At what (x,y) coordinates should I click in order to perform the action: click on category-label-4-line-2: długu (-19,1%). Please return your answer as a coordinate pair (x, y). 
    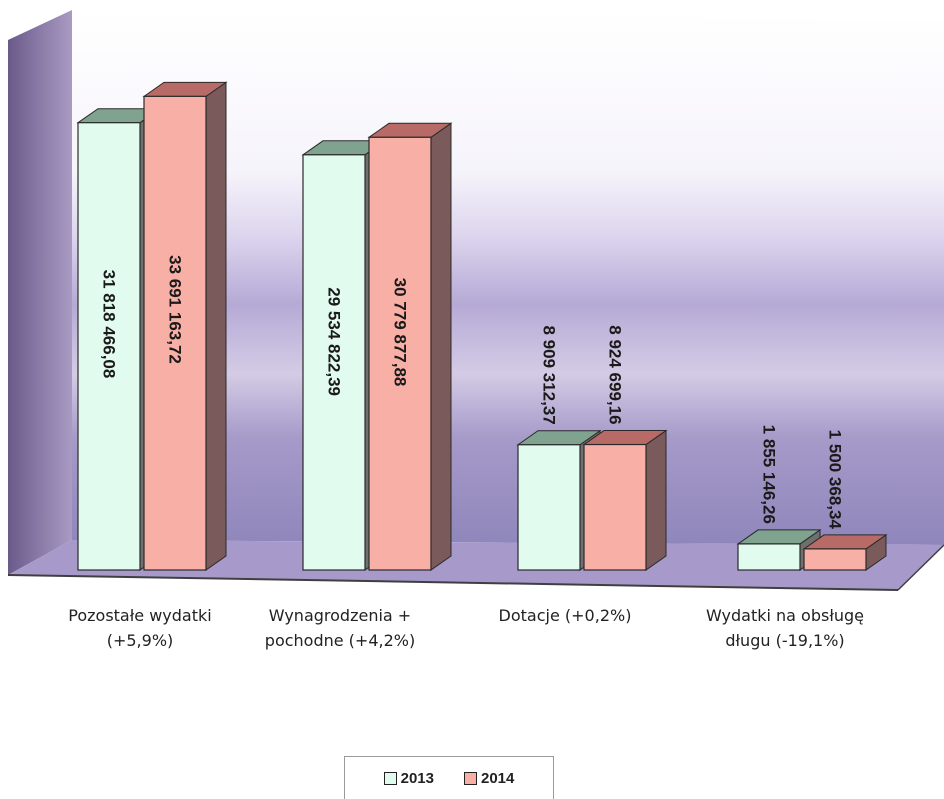
    Looking at the image, I should click on (785, 640).